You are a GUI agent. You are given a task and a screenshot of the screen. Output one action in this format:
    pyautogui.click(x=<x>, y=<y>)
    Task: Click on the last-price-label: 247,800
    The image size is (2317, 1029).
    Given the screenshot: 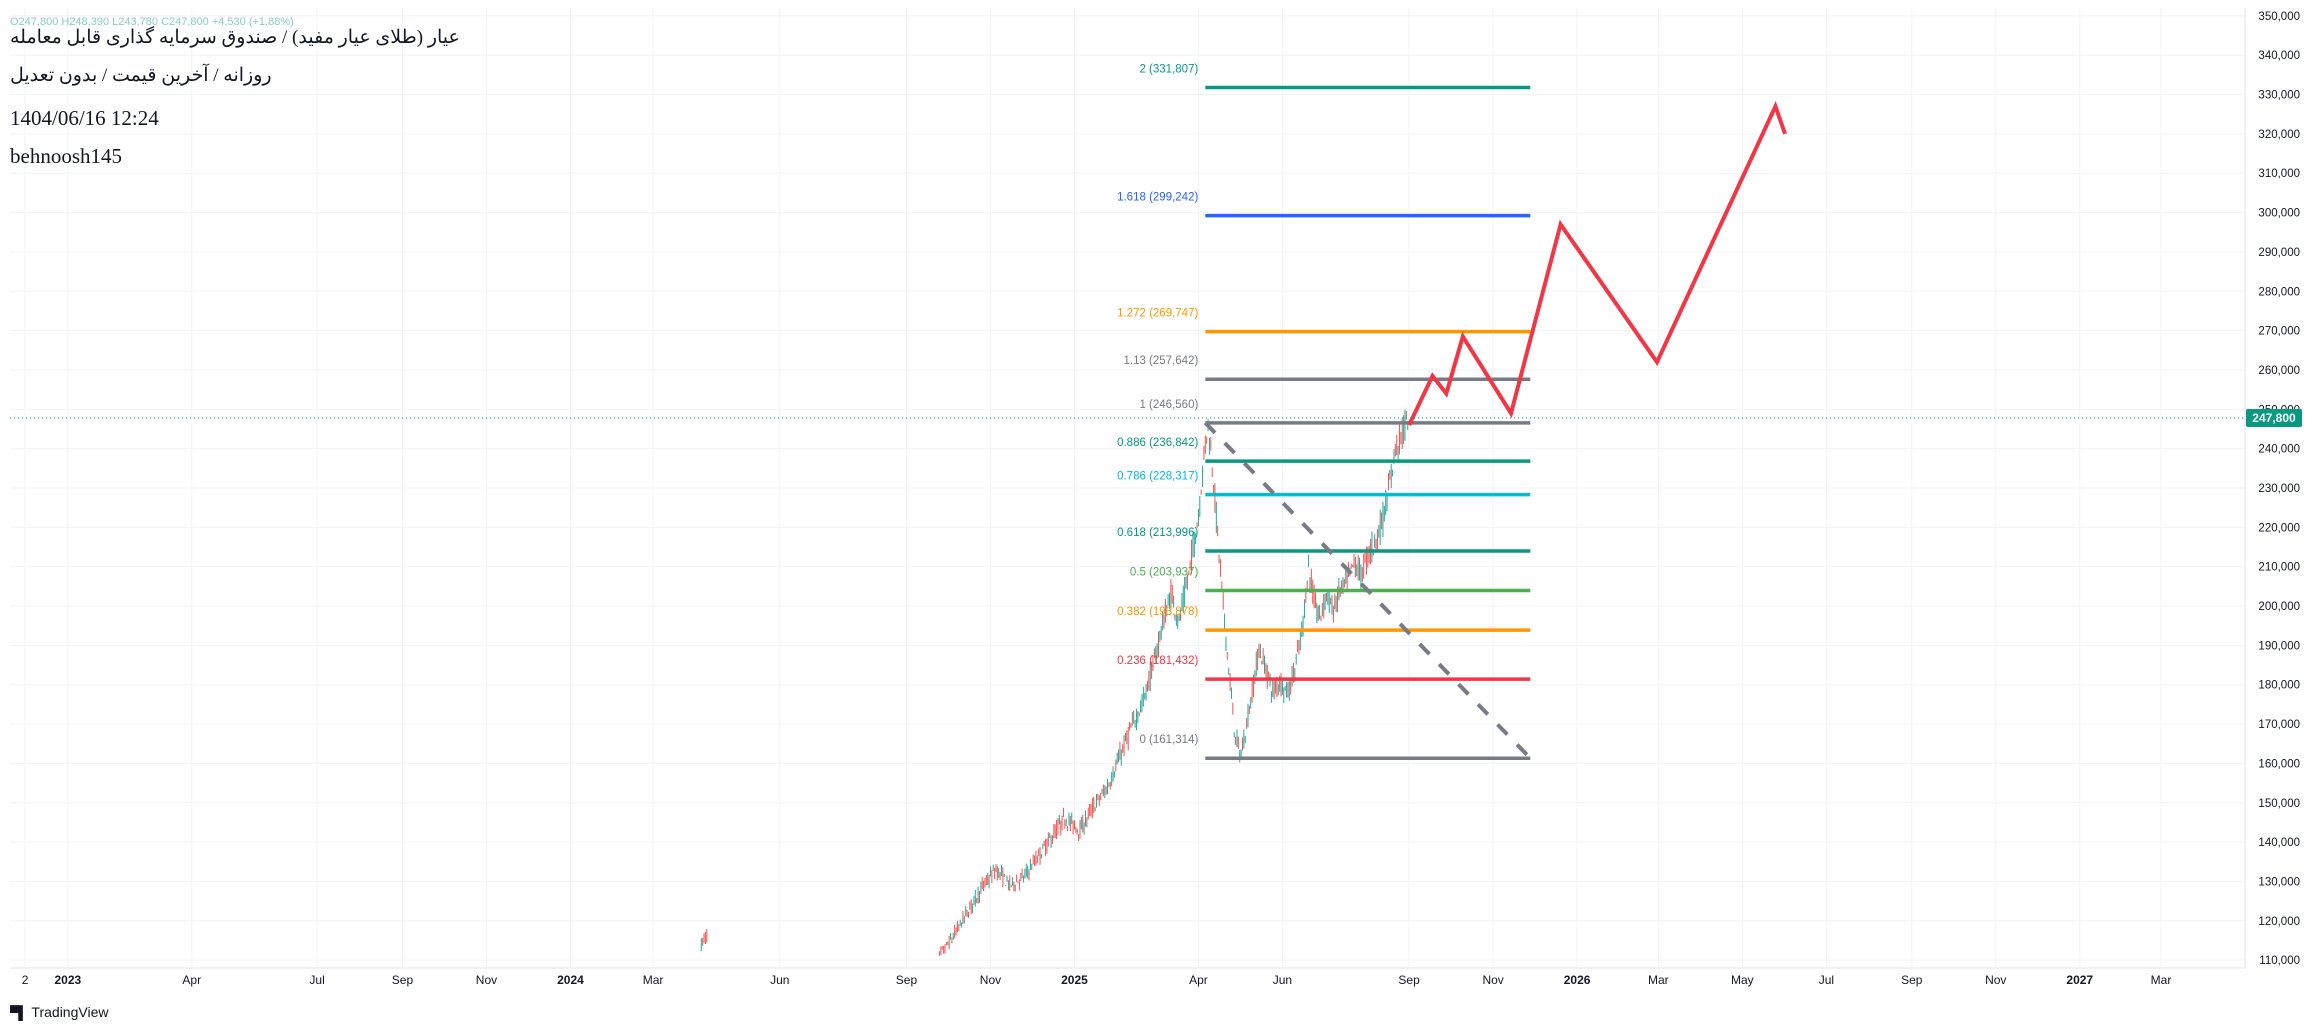 What is the action you would take?
    pyautogui.click(x=2274, y=418)
    